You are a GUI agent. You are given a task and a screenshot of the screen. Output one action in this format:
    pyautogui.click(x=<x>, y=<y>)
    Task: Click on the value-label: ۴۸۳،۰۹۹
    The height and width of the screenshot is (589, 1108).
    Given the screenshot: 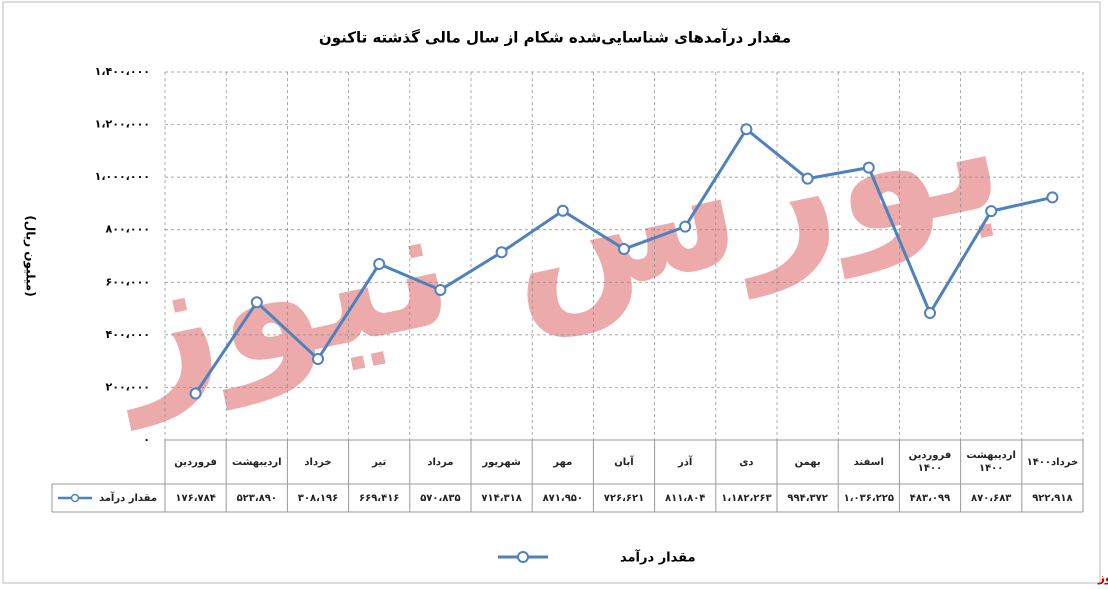 What is the action you would take?
    pyautogui.click(x=930, y=498)
    